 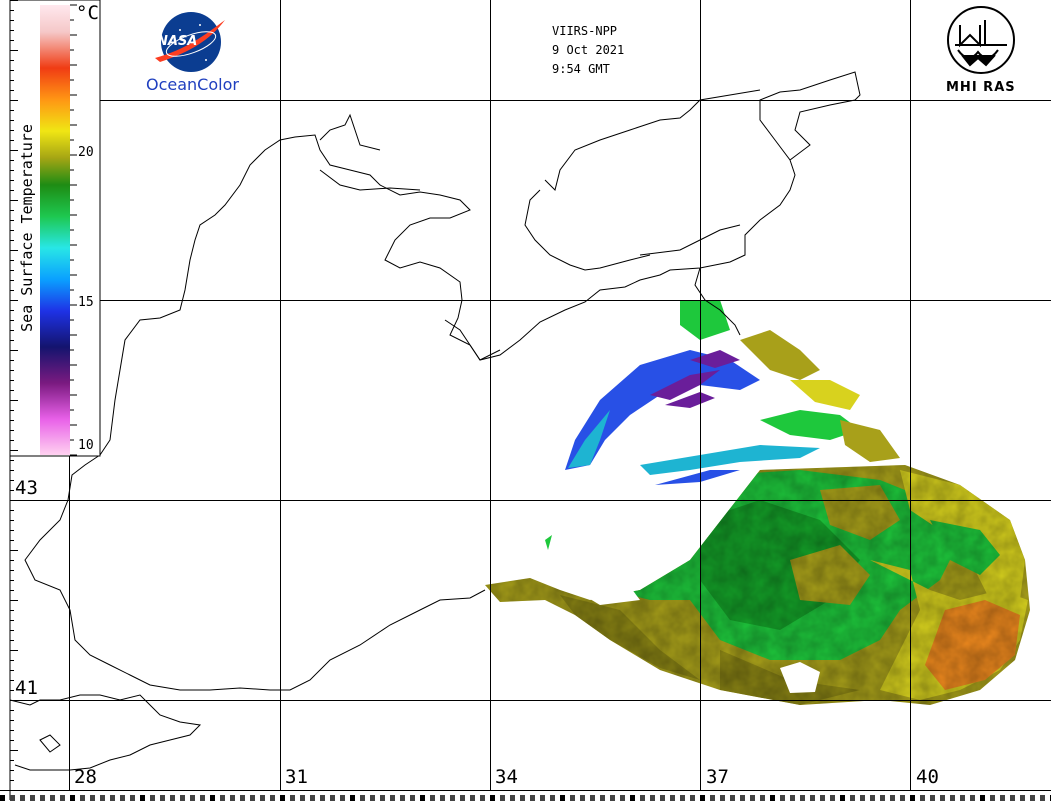 I want to click on colorbar-ticks, so click(x=43, y=395).